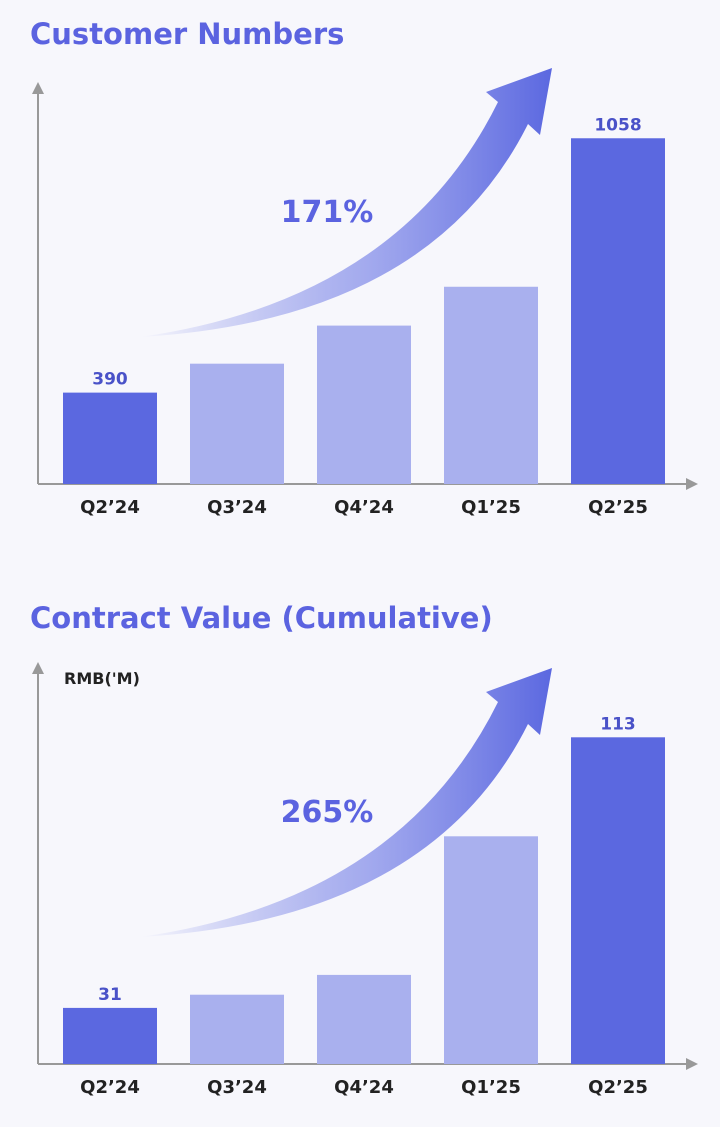  Describe the element at coordinates (187, 34) in the screenshot. I see `chart-title: Customer Numbers` at that location.